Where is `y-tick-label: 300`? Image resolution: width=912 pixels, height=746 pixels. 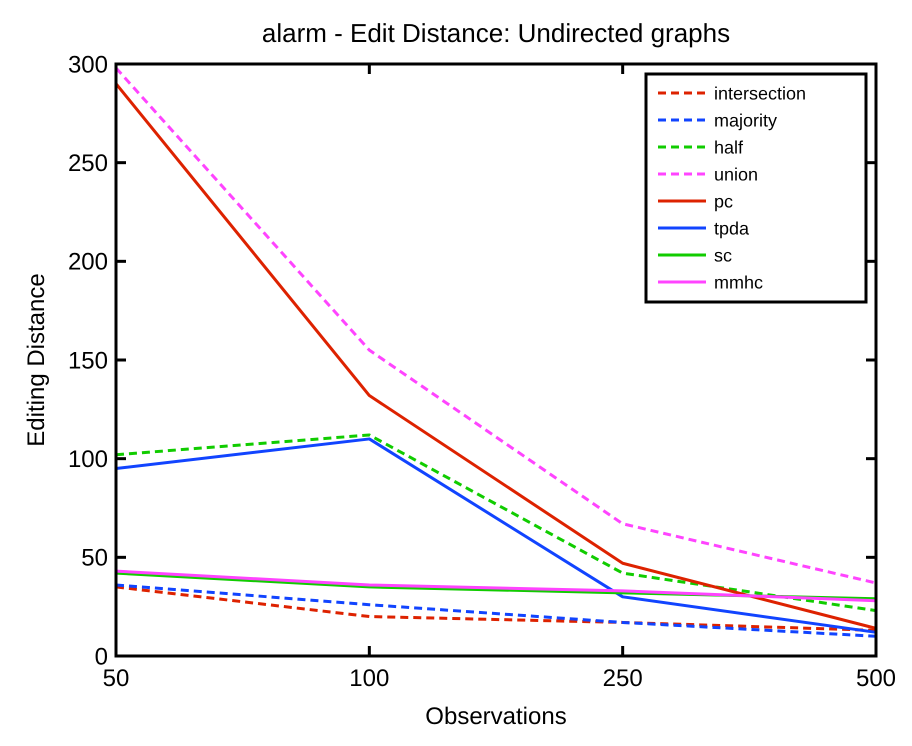 y-tick-label: 300 is located at coordinates (88, 64).